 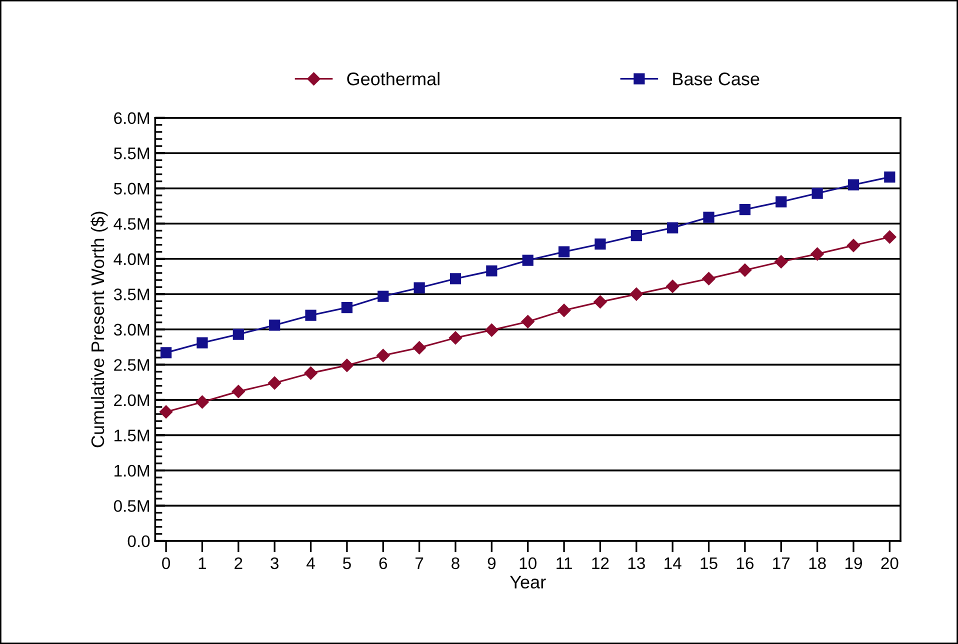 What do you see at coordinates (131, 154) in the screenshot?
I see `y-tick-label: 5.5M` at bounding box center [131, 154].